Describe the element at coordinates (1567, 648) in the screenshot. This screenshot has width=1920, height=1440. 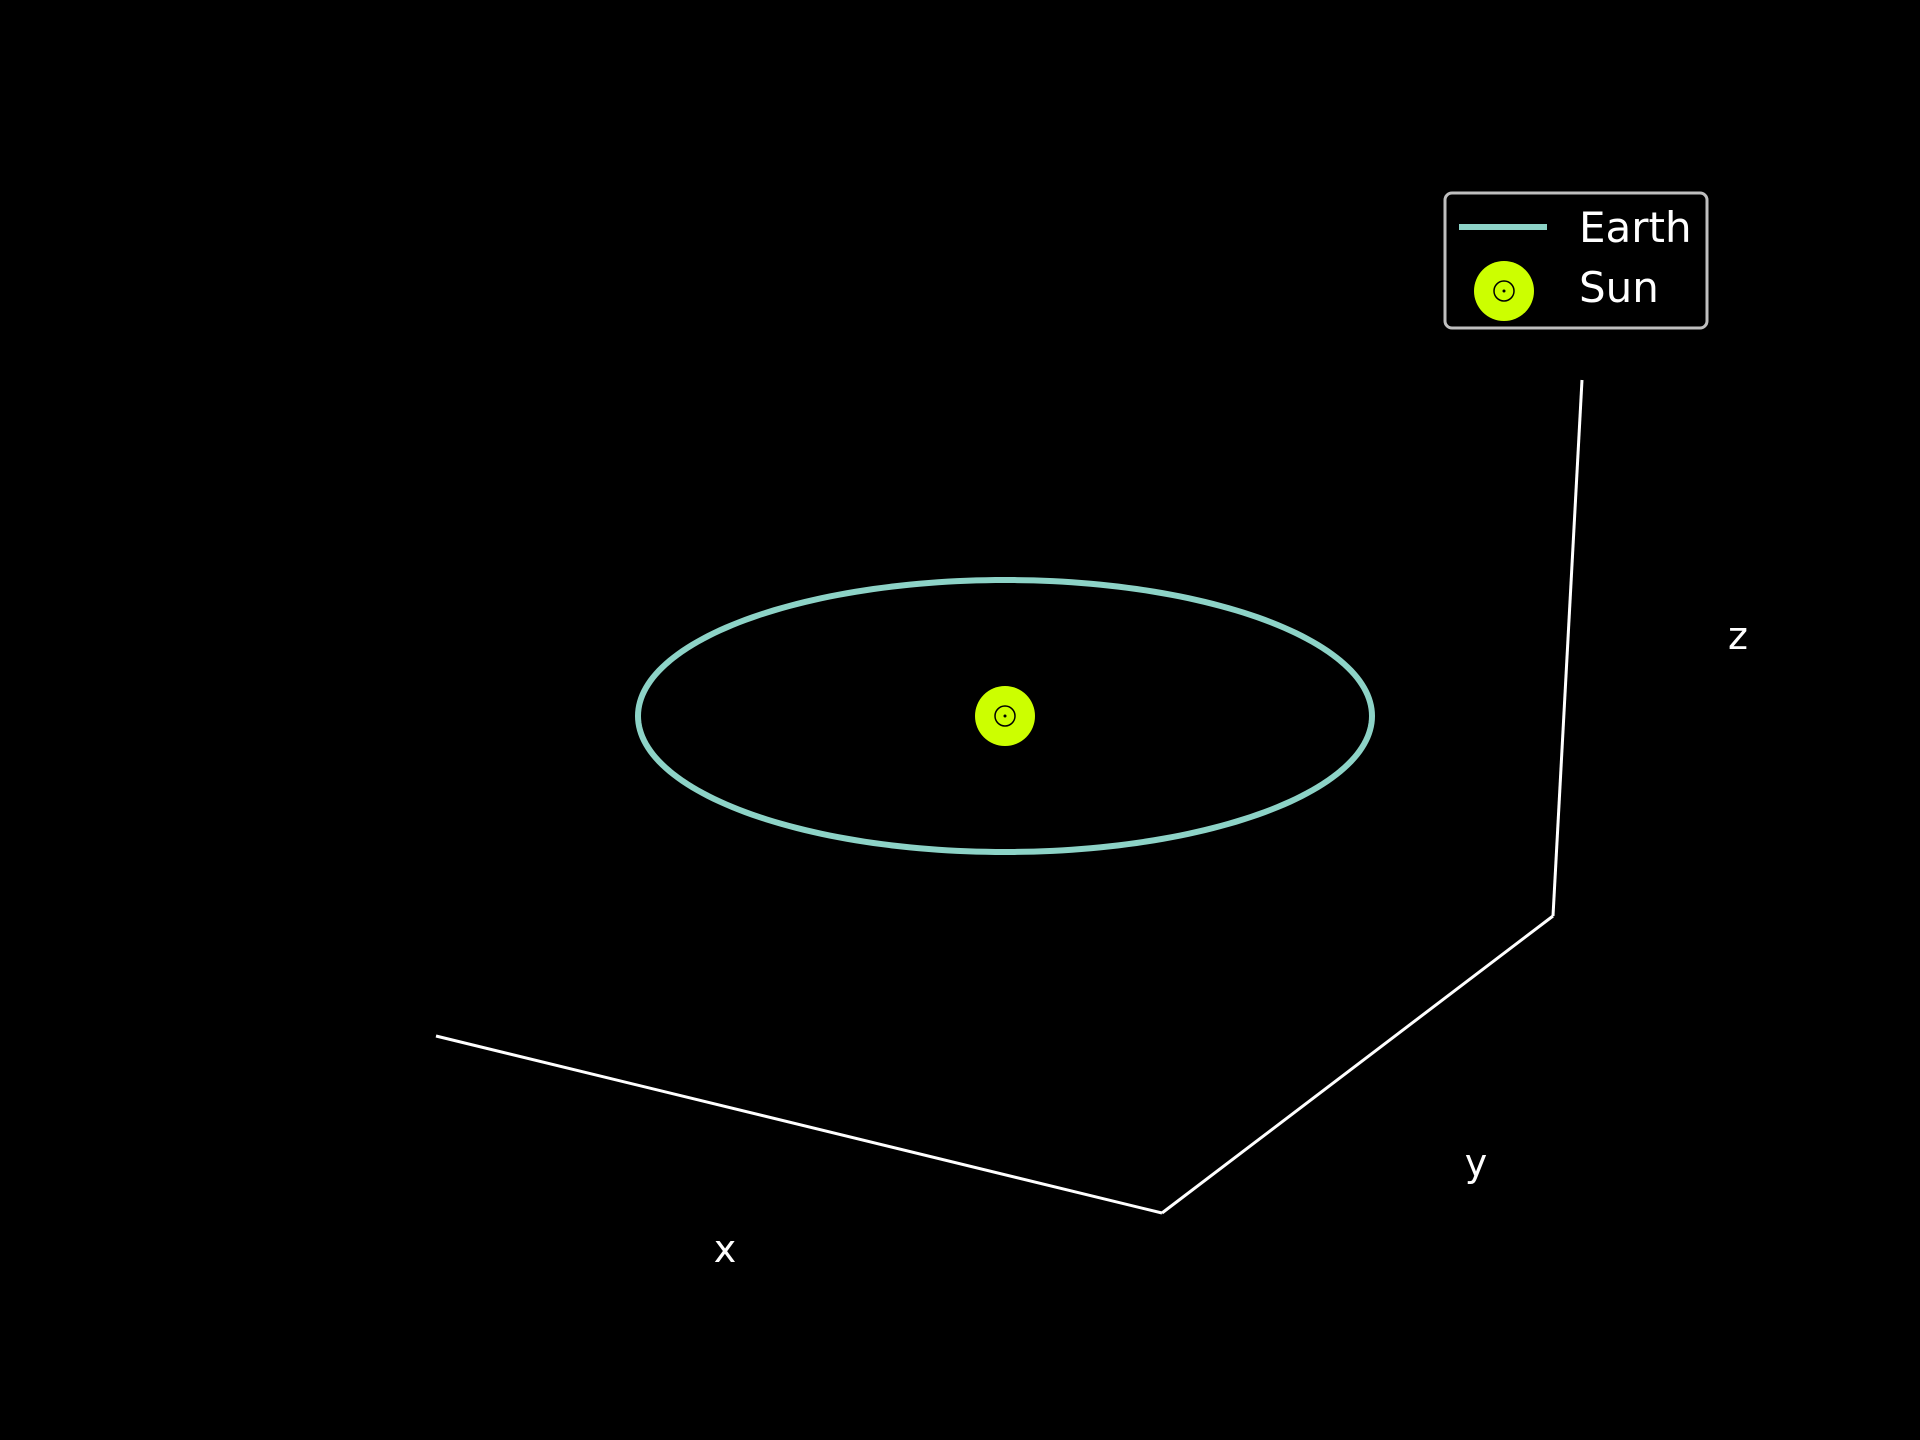
I see `z-axis-line` at that location.